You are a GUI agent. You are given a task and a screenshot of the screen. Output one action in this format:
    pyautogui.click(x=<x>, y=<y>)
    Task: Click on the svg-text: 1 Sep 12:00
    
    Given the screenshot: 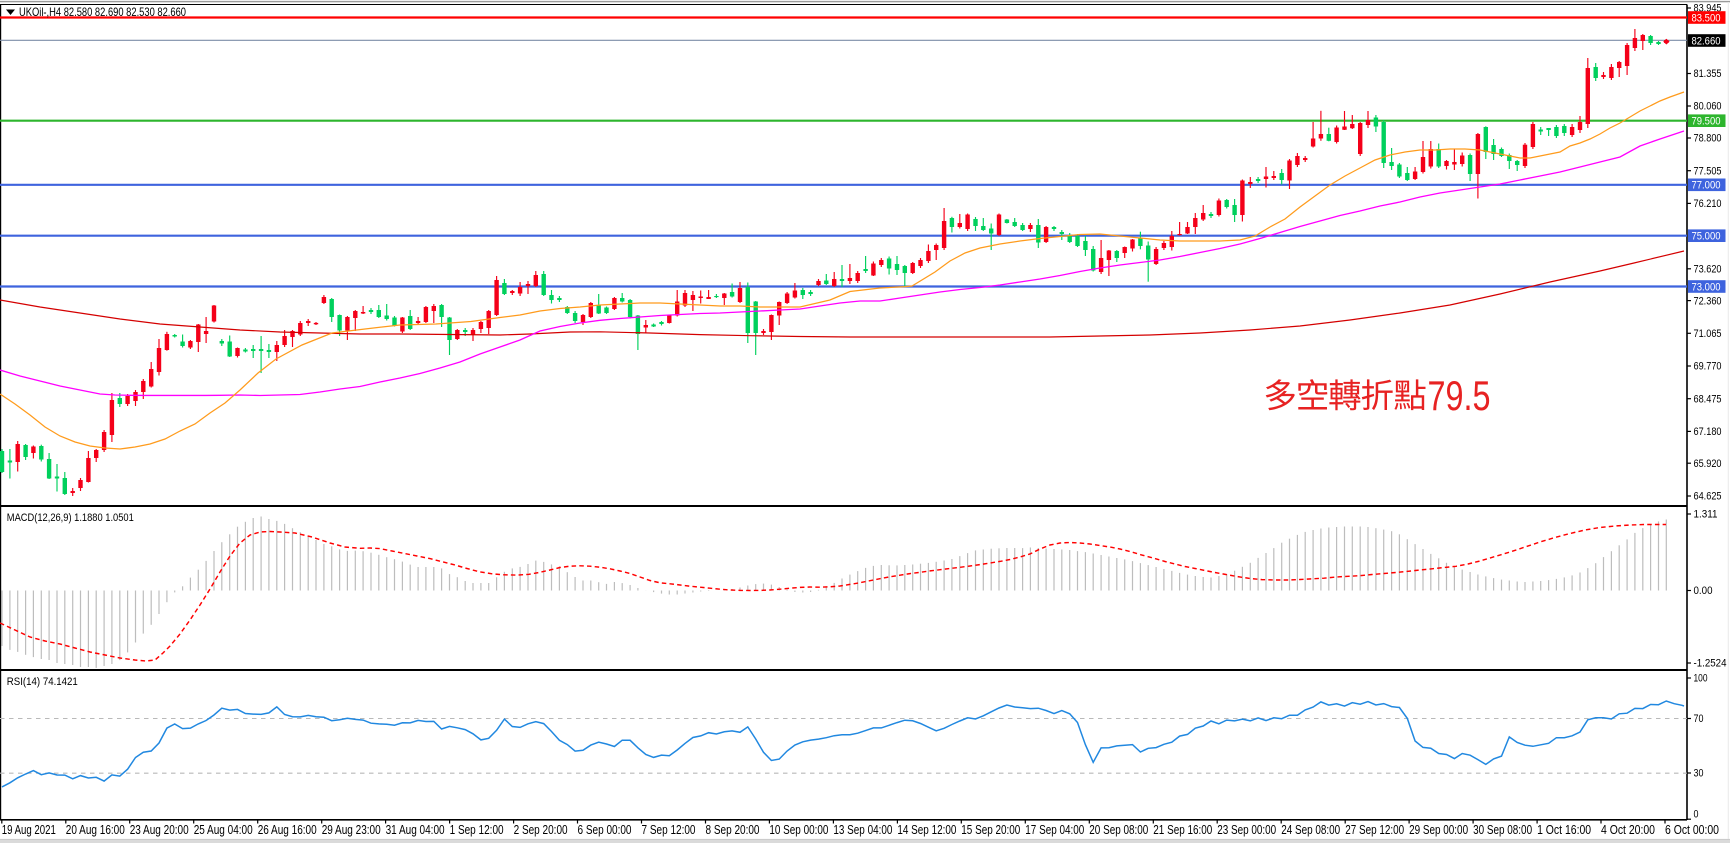 What is the action you would take?
    pyautogui.click(x=477, y=829)
    